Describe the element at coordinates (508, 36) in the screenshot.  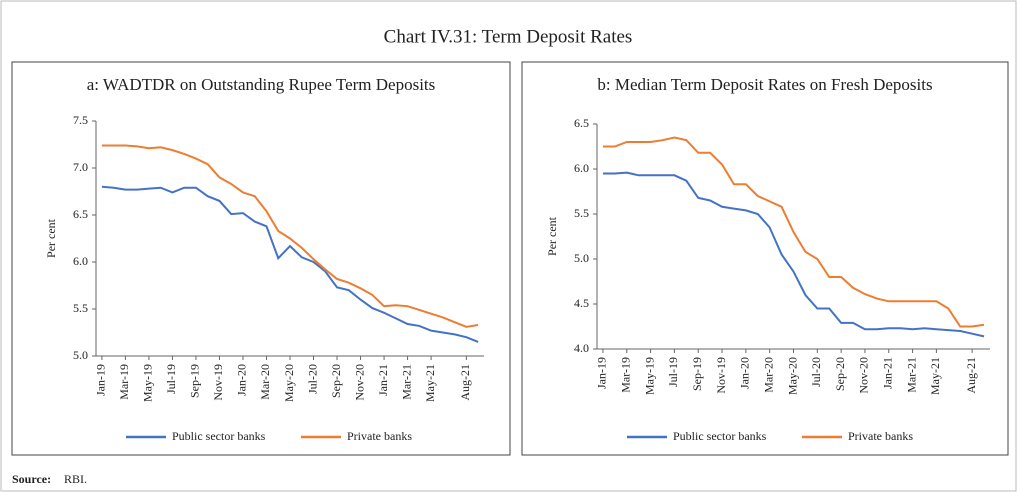
I see `page-title: Chart IV.31: Term Deposit Rates` at that location.